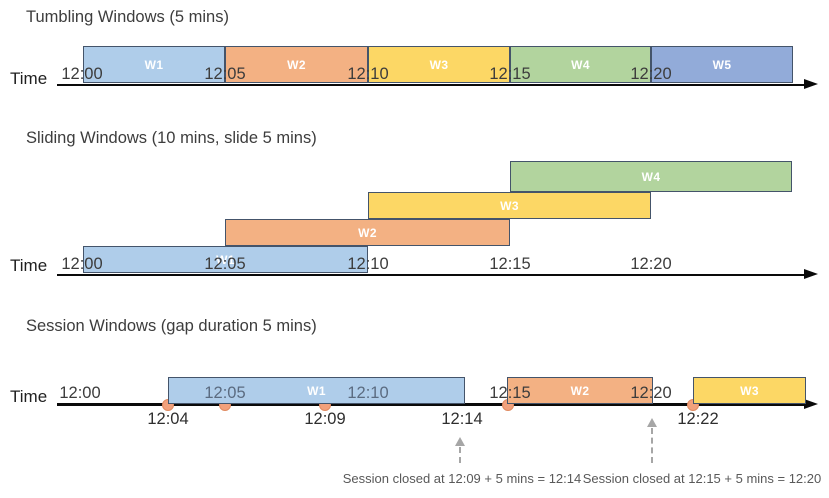 The height and width of the screenshot is (498, 829). I want to click on window-box-sliding-w3: W3, so click(509, 205).